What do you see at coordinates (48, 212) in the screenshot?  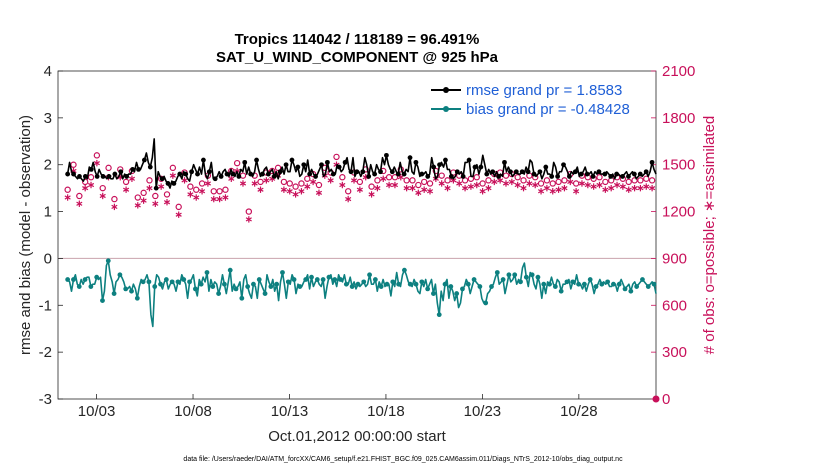 I see `y-tick-label: 1` at bounding box center [48, 212].